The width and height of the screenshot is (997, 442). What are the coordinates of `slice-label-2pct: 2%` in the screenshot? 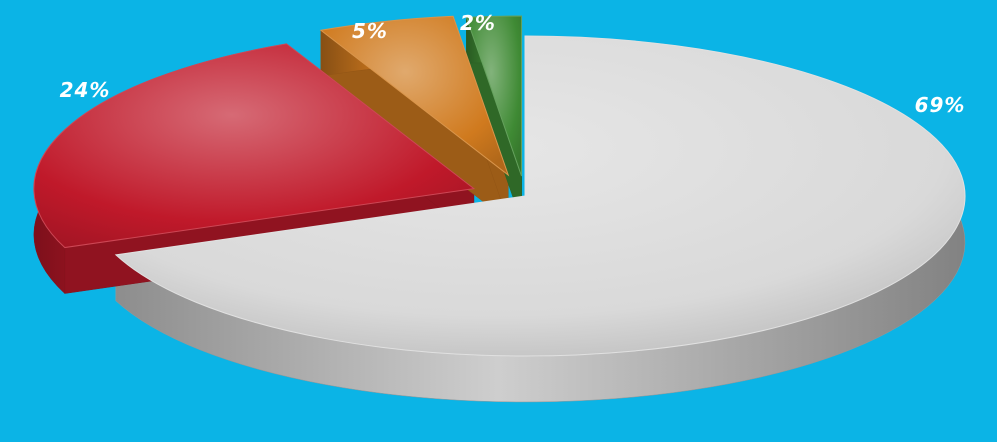 It's located at (478, 23).